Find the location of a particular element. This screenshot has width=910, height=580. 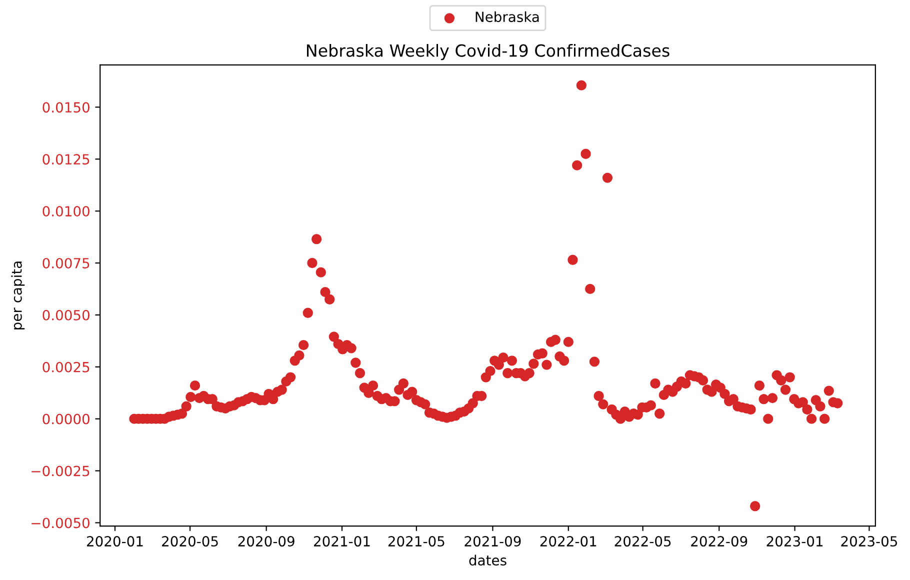

y-tick-label: −0.0050 is located at coordinates (61, 523).